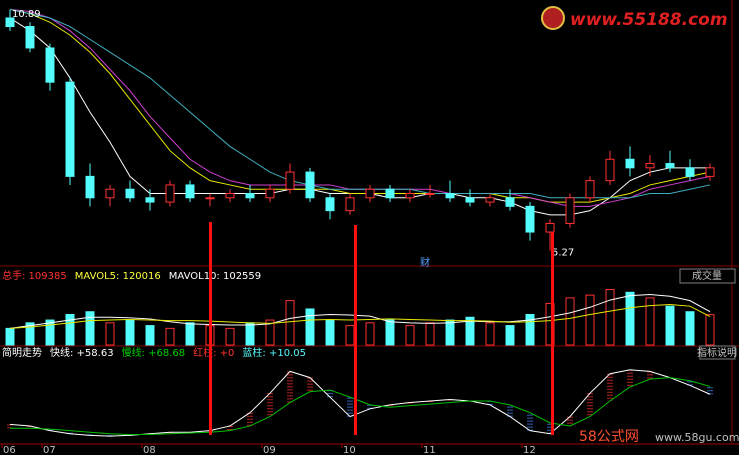  What do you see at coordinates (274, 352) in the screenshot?
I see `legend-entry: 蓝柱: +10.05` at bounding box center [274, 352].